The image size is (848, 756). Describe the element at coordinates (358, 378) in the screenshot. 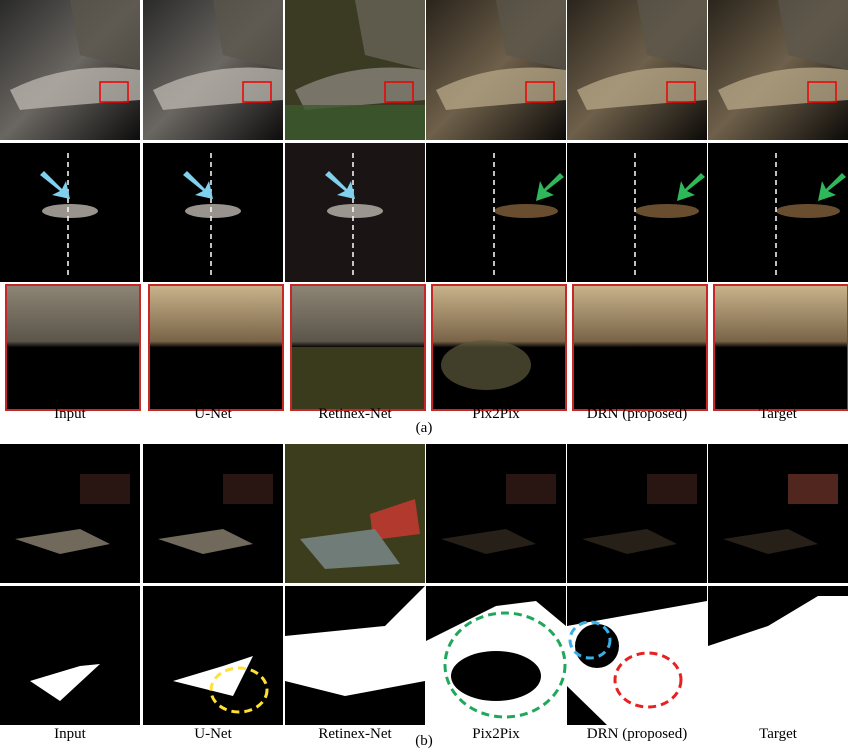

I see `crop-bg` at that location.